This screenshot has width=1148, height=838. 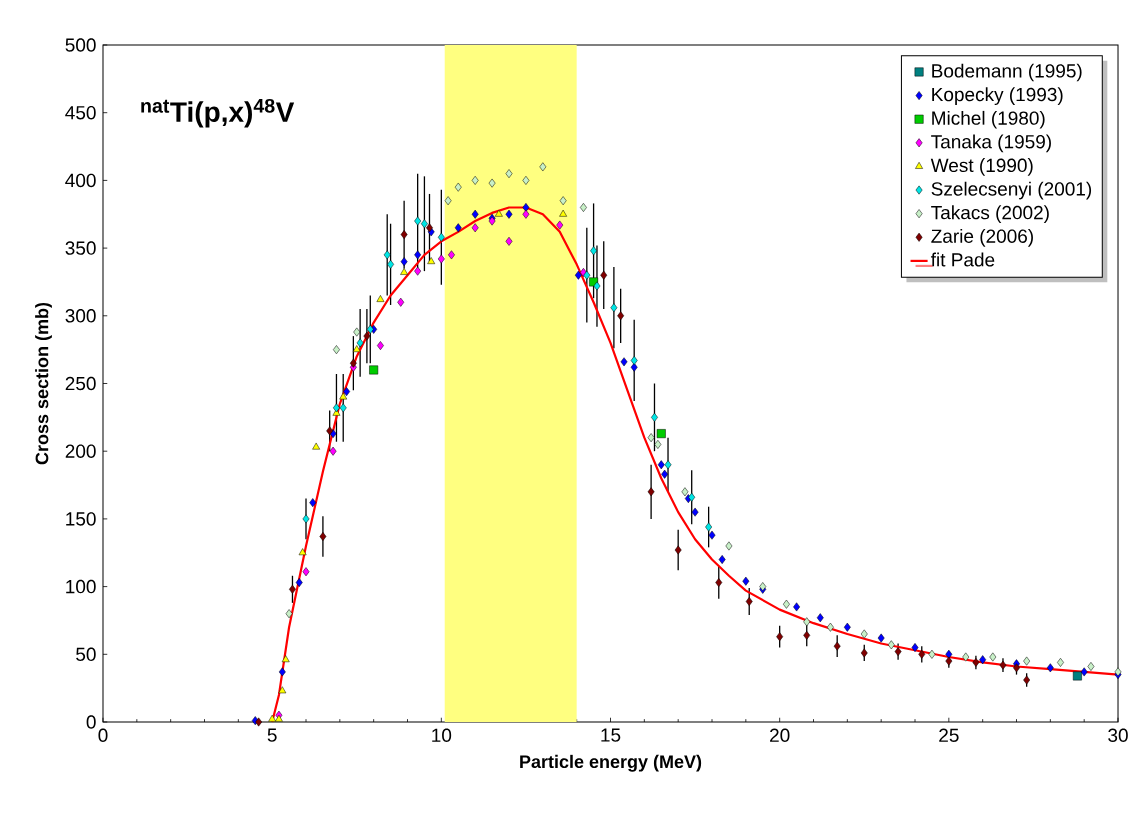 I want to click on y-tick-label: 200, so click(x=80, y=451).